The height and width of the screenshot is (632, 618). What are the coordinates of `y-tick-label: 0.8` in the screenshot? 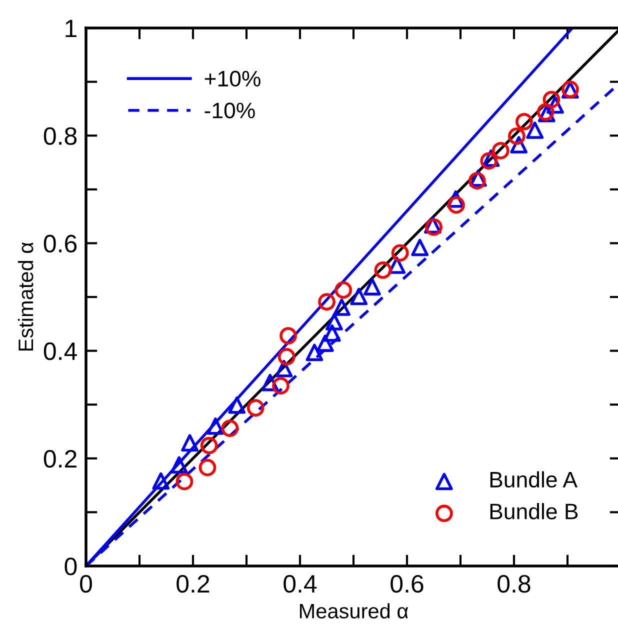 It's located at (60, 136).